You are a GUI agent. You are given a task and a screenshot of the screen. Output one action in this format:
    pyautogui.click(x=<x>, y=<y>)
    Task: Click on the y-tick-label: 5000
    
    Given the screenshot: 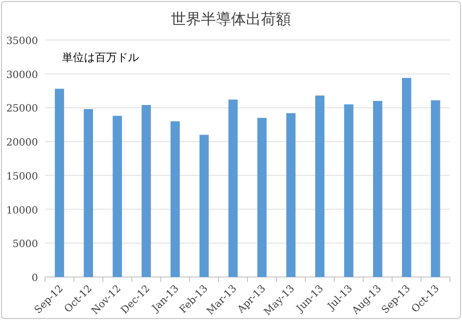 What is the action you would take?
    pyautogui.click(x=25, y=244)
    